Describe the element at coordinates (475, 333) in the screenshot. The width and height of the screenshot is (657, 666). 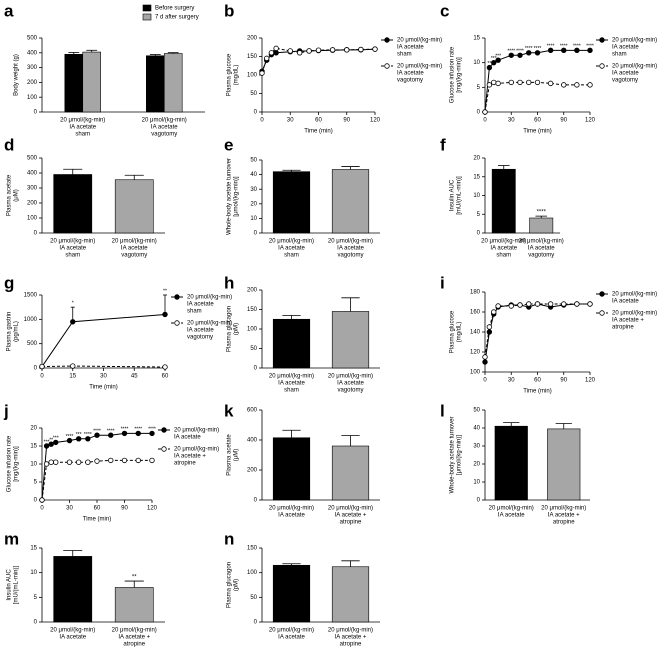
I see `y-tick-label: 140` at that location.